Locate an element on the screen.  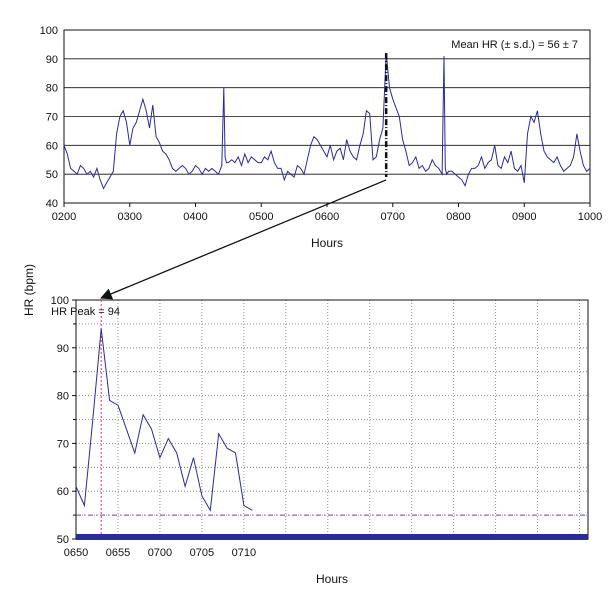
overview-x-tick-label: 0900 is located at coordinates (524, 217).